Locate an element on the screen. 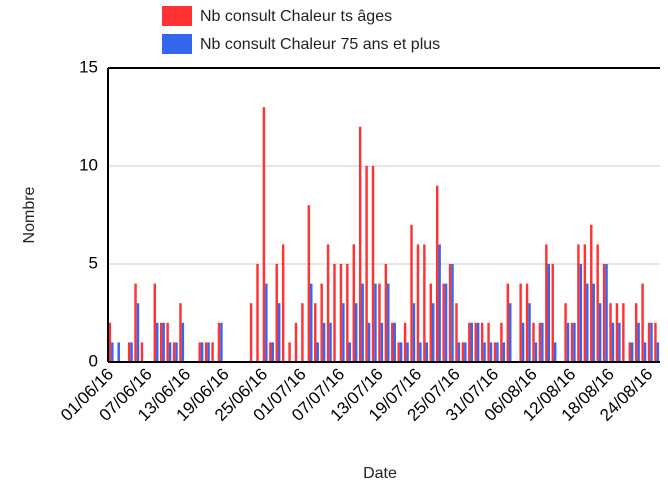 This screenshot has height=491, width=668. y-axis-label: Nombre is located at coordinates (29, 214).